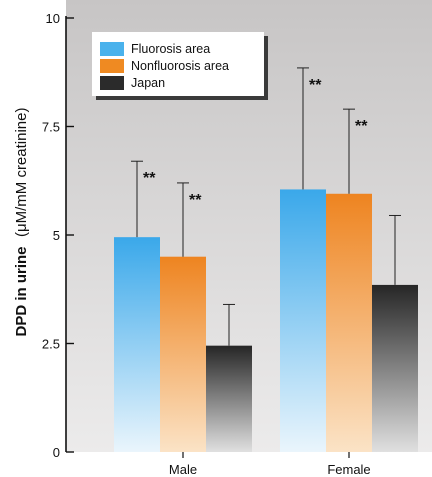 The image size is (432, 477). I want to click on y-axis-title-unit: (μM/mM creatinine), so click(21, 173).